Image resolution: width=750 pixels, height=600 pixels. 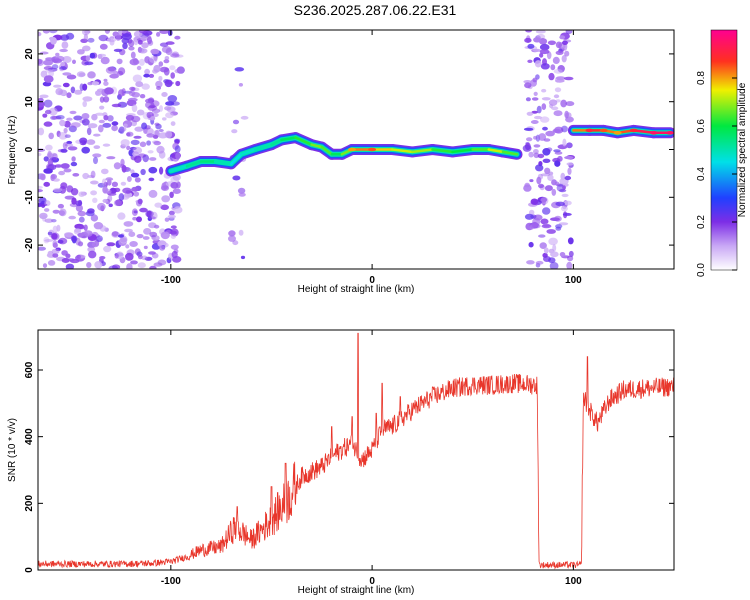 I want to click on snr-x-axis-label: Height of straight line (km), so click(x=356, y=590).